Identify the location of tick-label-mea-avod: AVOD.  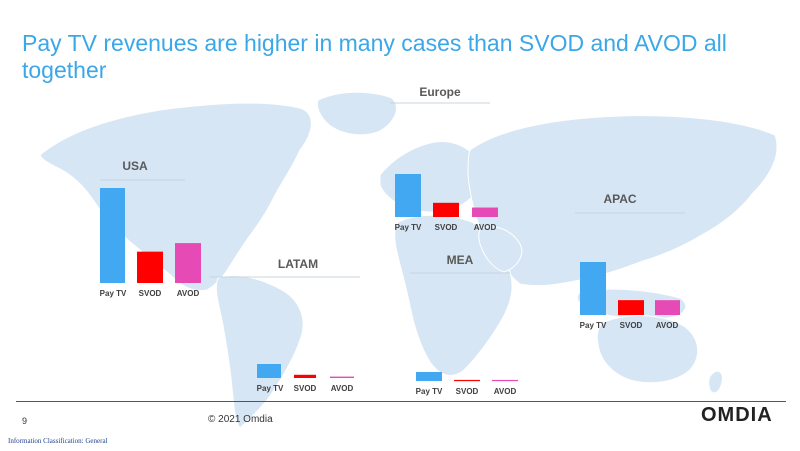
(505, 391).